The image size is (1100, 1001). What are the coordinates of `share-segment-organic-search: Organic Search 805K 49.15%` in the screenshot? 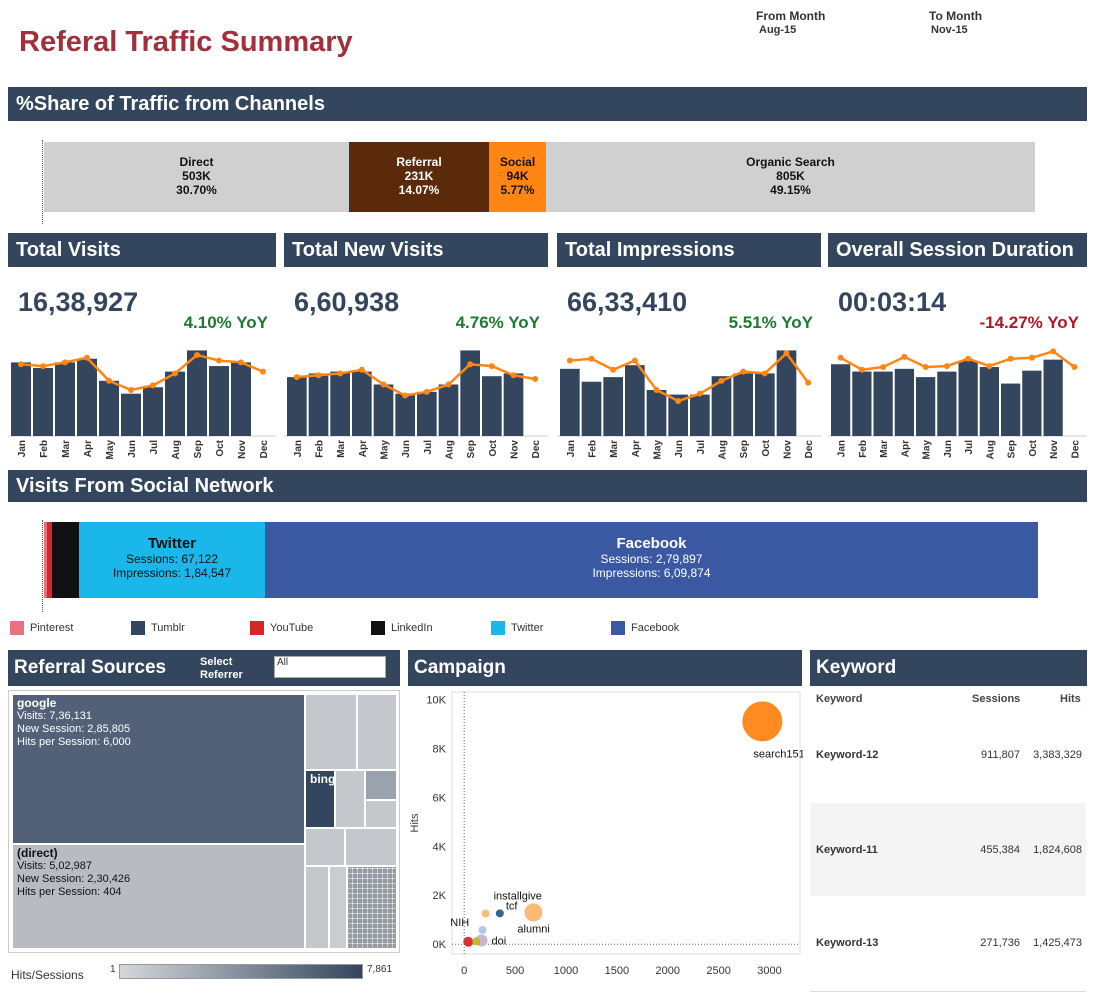 It's located at (790, 177).